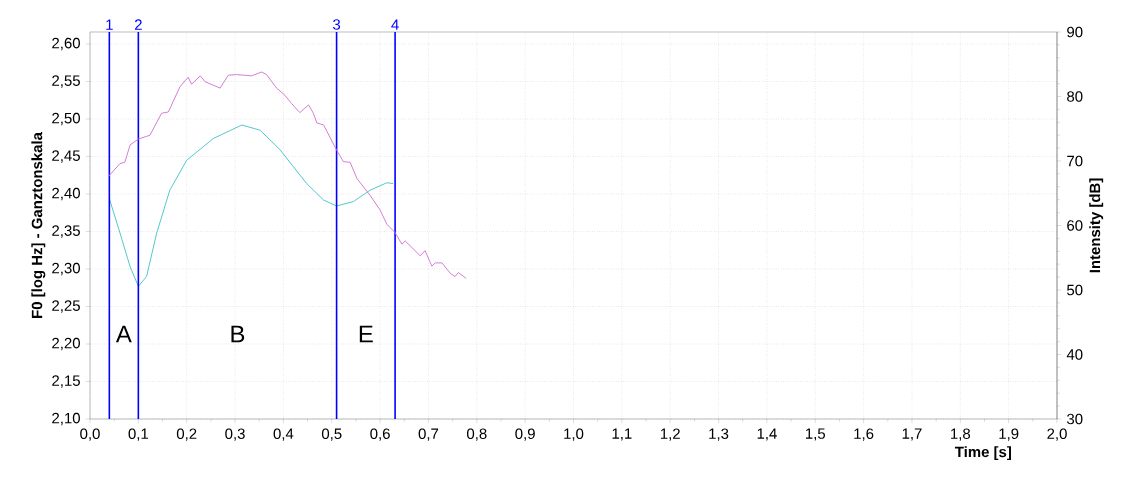  I want to click on x-tick-label: 0,6, so click(380, 434).